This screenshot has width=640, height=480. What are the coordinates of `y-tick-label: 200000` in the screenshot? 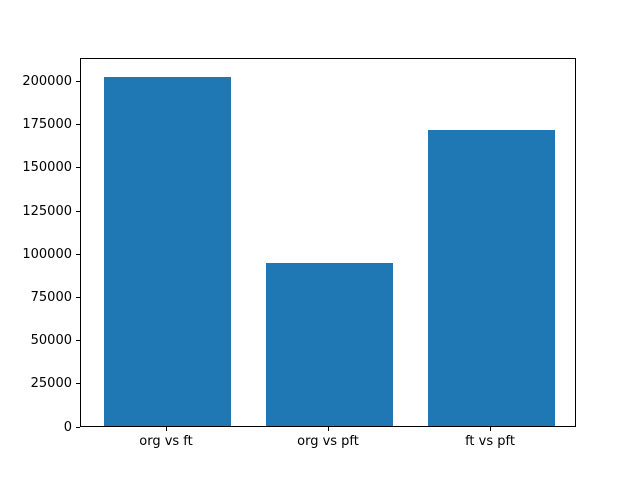 It's located at (47, 82).